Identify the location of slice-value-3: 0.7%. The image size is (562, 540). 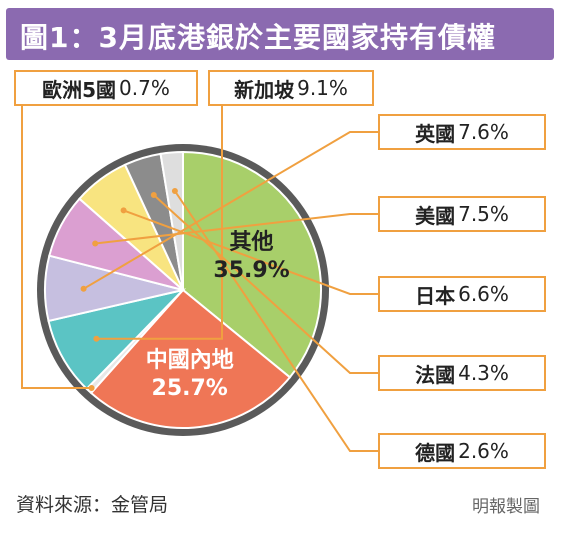
(144, 88).